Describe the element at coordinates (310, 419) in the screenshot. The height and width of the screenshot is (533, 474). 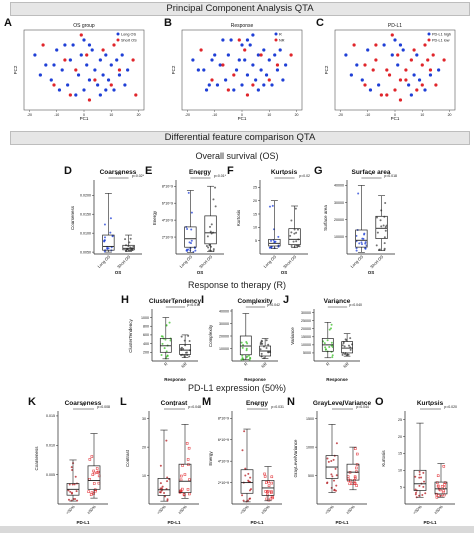
I see `y-tick-label: 1500` at that location.